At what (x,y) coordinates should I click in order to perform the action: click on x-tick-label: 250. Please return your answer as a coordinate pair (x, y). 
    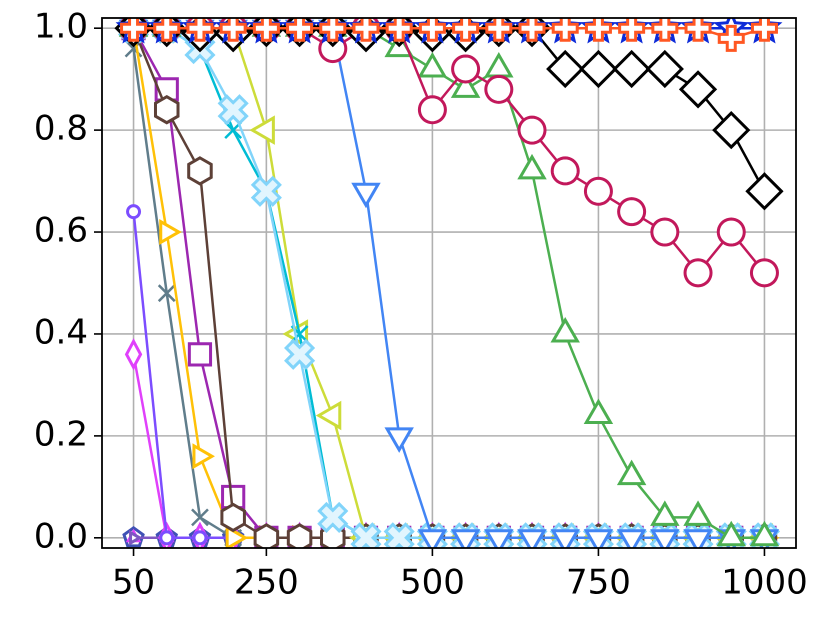
    Looking at the image, I should click on (266, 583).